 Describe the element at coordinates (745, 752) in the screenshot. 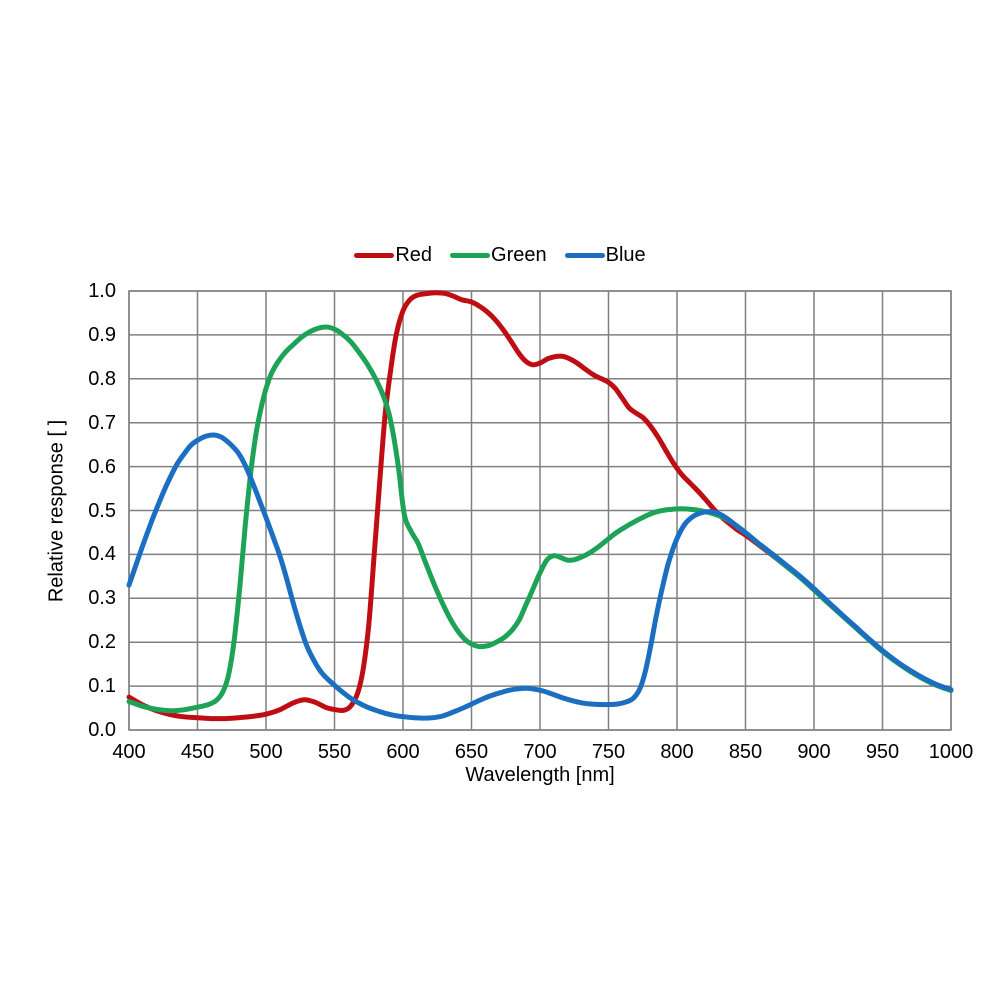

I see `x-tick-label: 850` at that location.